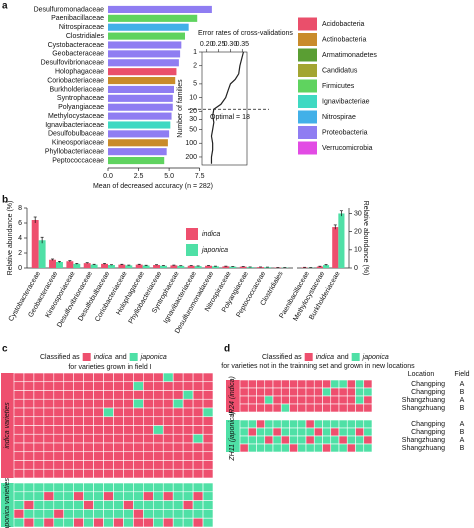 The width and height of the screenshot is (474, 528). Describe the element at coordinates (79, 72) in the screenshot. I see `category-label: Holophagaceae` at that location.